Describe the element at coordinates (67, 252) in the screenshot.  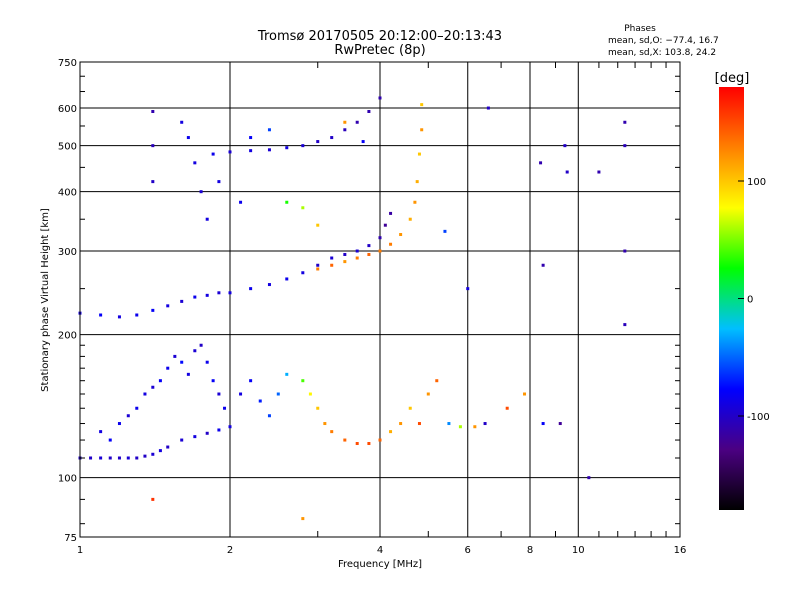
I see `y-tick-label: 300` at that location.